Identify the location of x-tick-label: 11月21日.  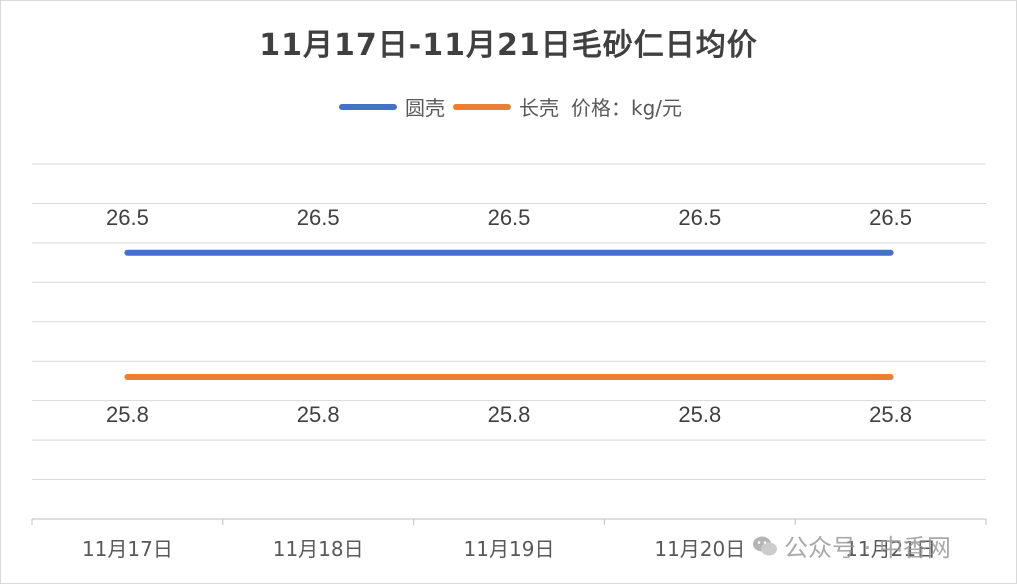
(890, 549).